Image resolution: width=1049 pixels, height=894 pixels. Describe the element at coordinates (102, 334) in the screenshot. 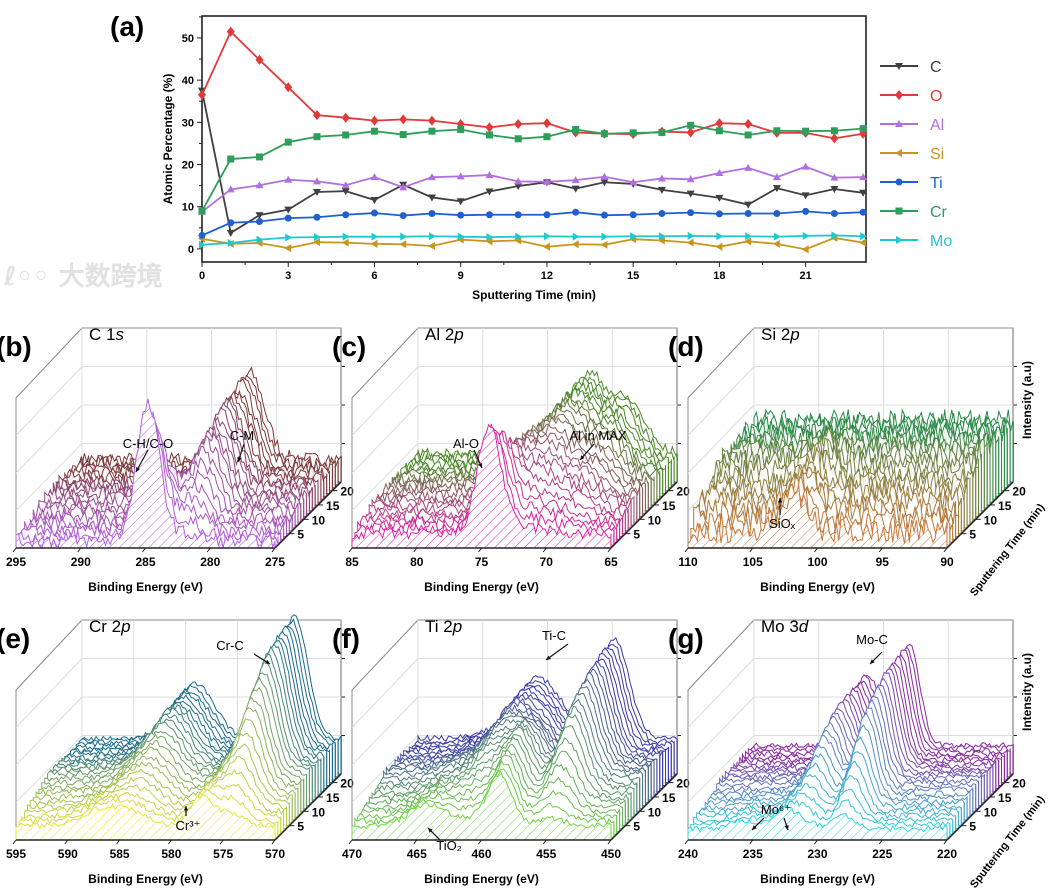

I see `element-label: C 1` at that location.